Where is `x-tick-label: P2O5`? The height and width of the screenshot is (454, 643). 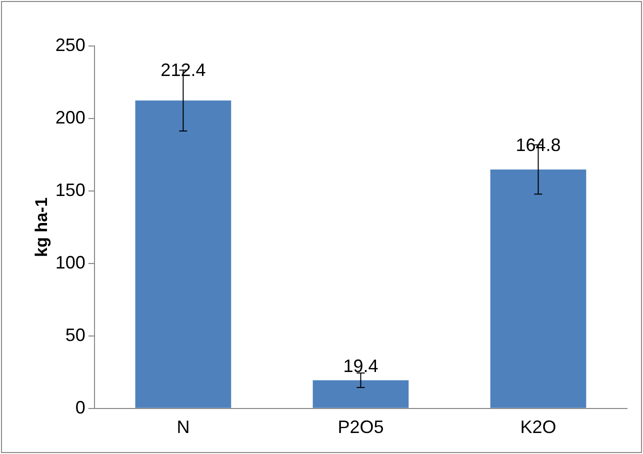
x-tick-label: P2O5 is located at coordinates (361, 427).